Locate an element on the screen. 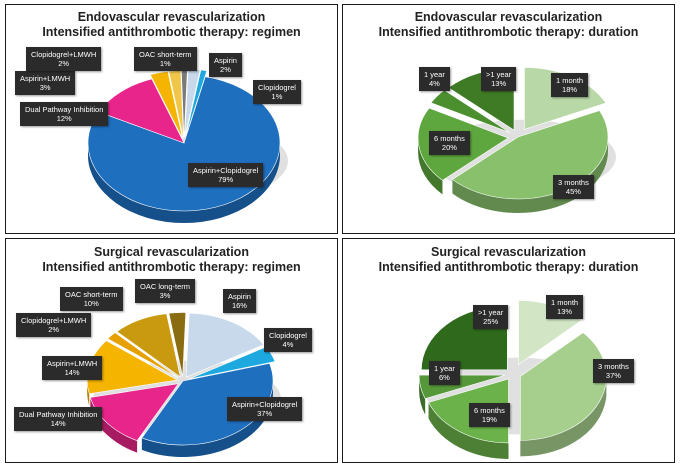  data-label: 3 months 45% is located at coordinates (573, 187).